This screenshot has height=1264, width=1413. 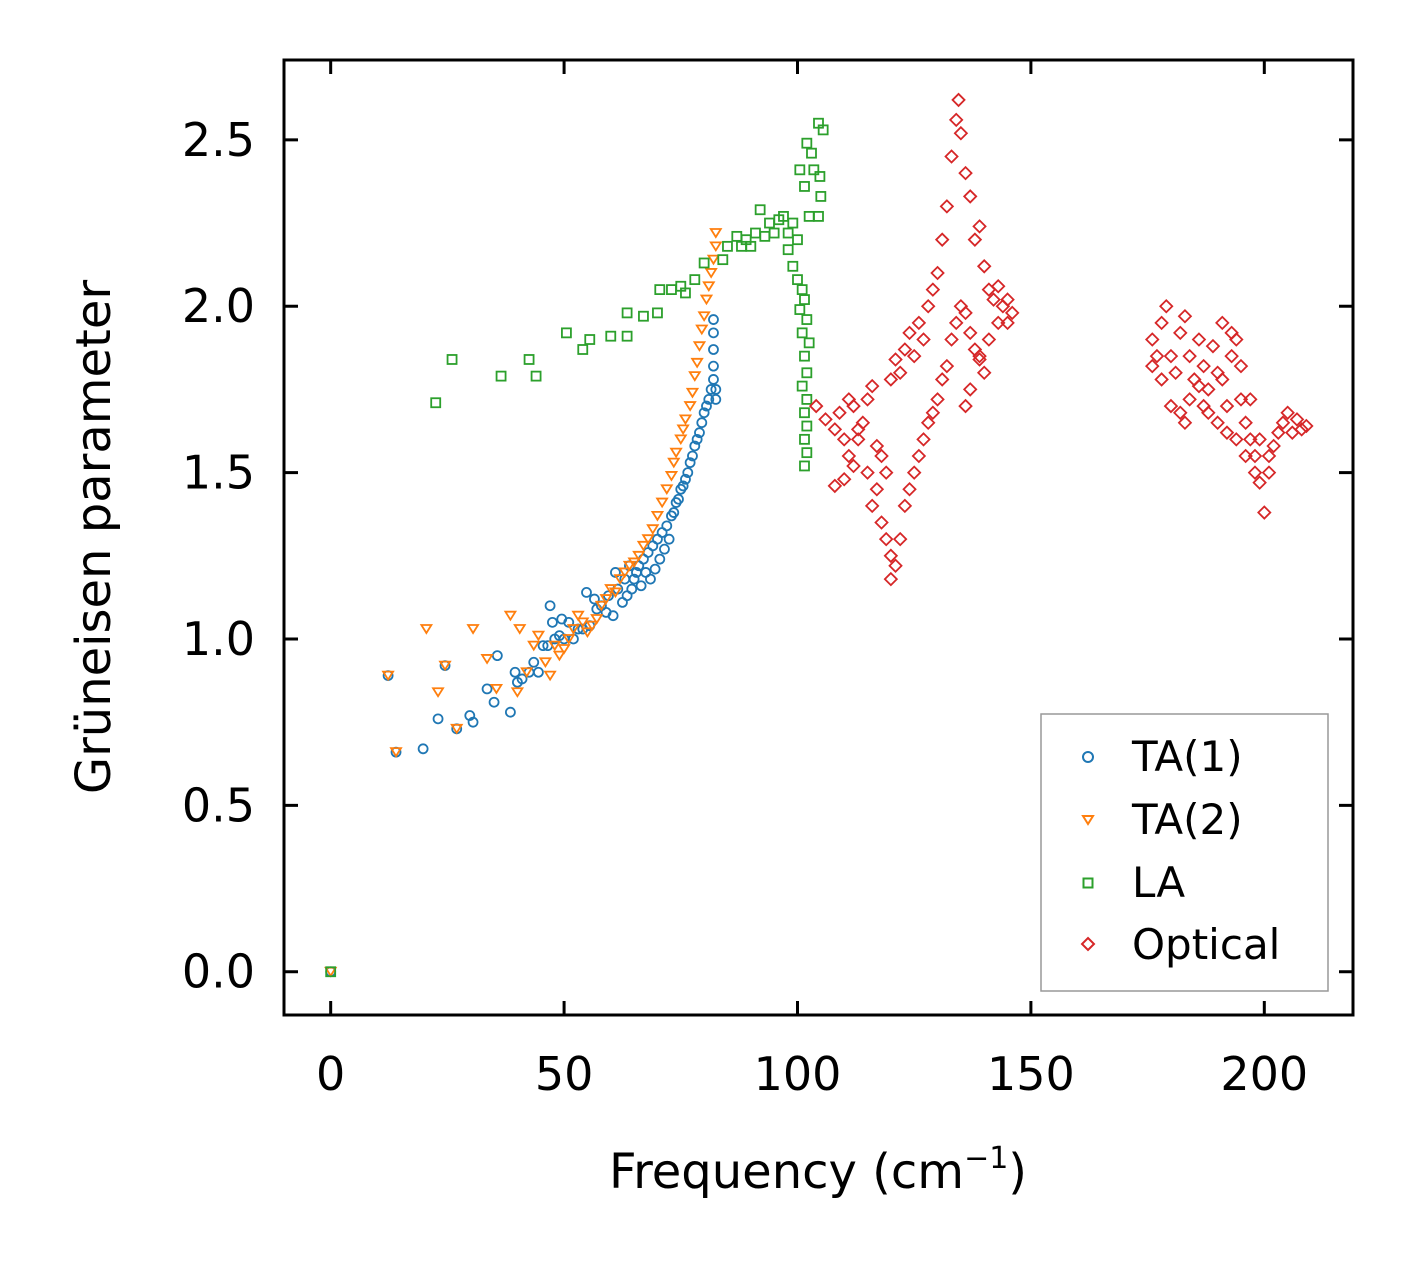 What do you see at coordinates (218, 639) in the screenshot?
I see `y-tick-label: 1.0` at bounding box center [218, 639].